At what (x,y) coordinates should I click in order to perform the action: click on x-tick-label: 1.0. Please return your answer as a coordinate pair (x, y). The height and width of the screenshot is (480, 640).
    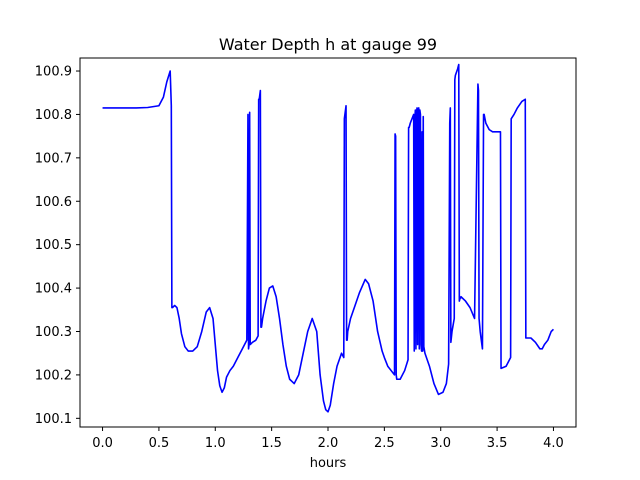
    Looking at the image, I should click on (215, 443).